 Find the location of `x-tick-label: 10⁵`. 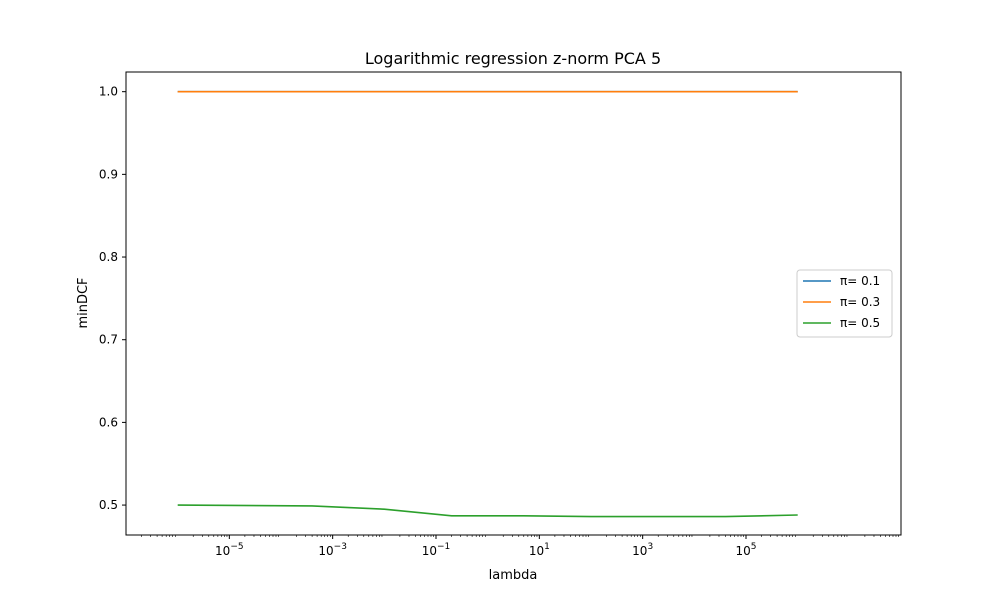

x-tick-label: 10⁵ is located at coordinates (745, 550).